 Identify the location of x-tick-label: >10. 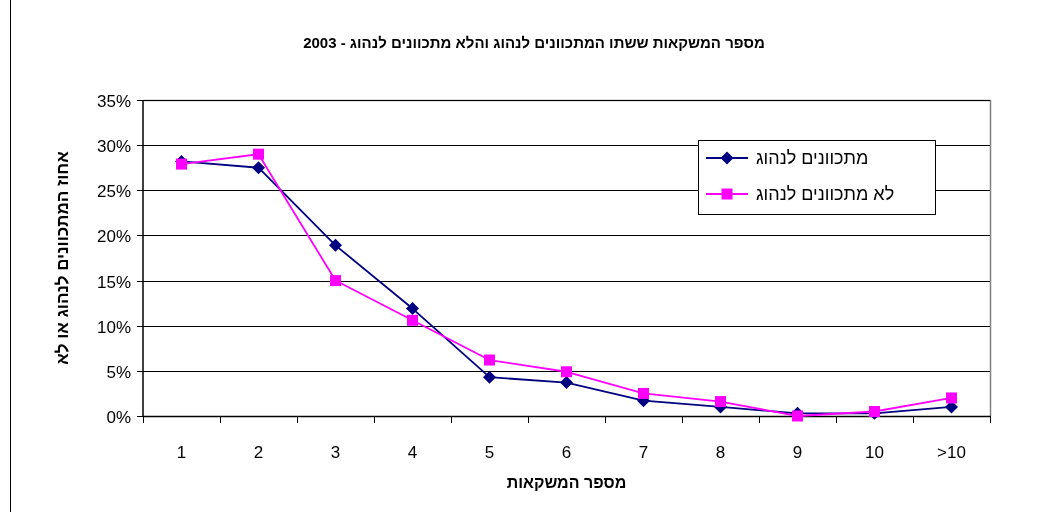
(951, 452).